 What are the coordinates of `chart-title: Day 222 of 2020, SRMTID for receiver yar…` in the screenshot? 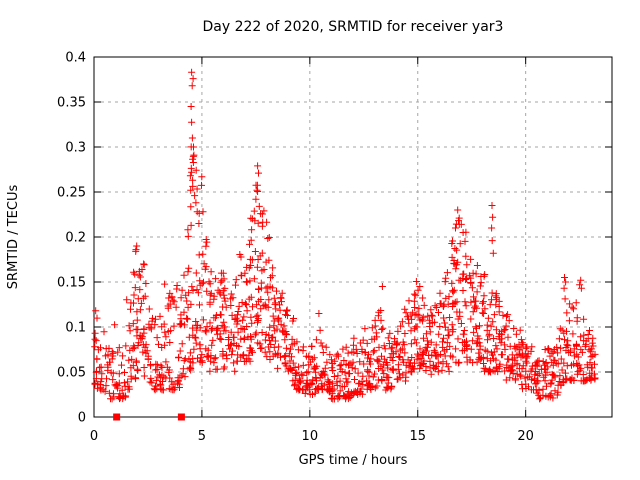 It's located at (353, 27).